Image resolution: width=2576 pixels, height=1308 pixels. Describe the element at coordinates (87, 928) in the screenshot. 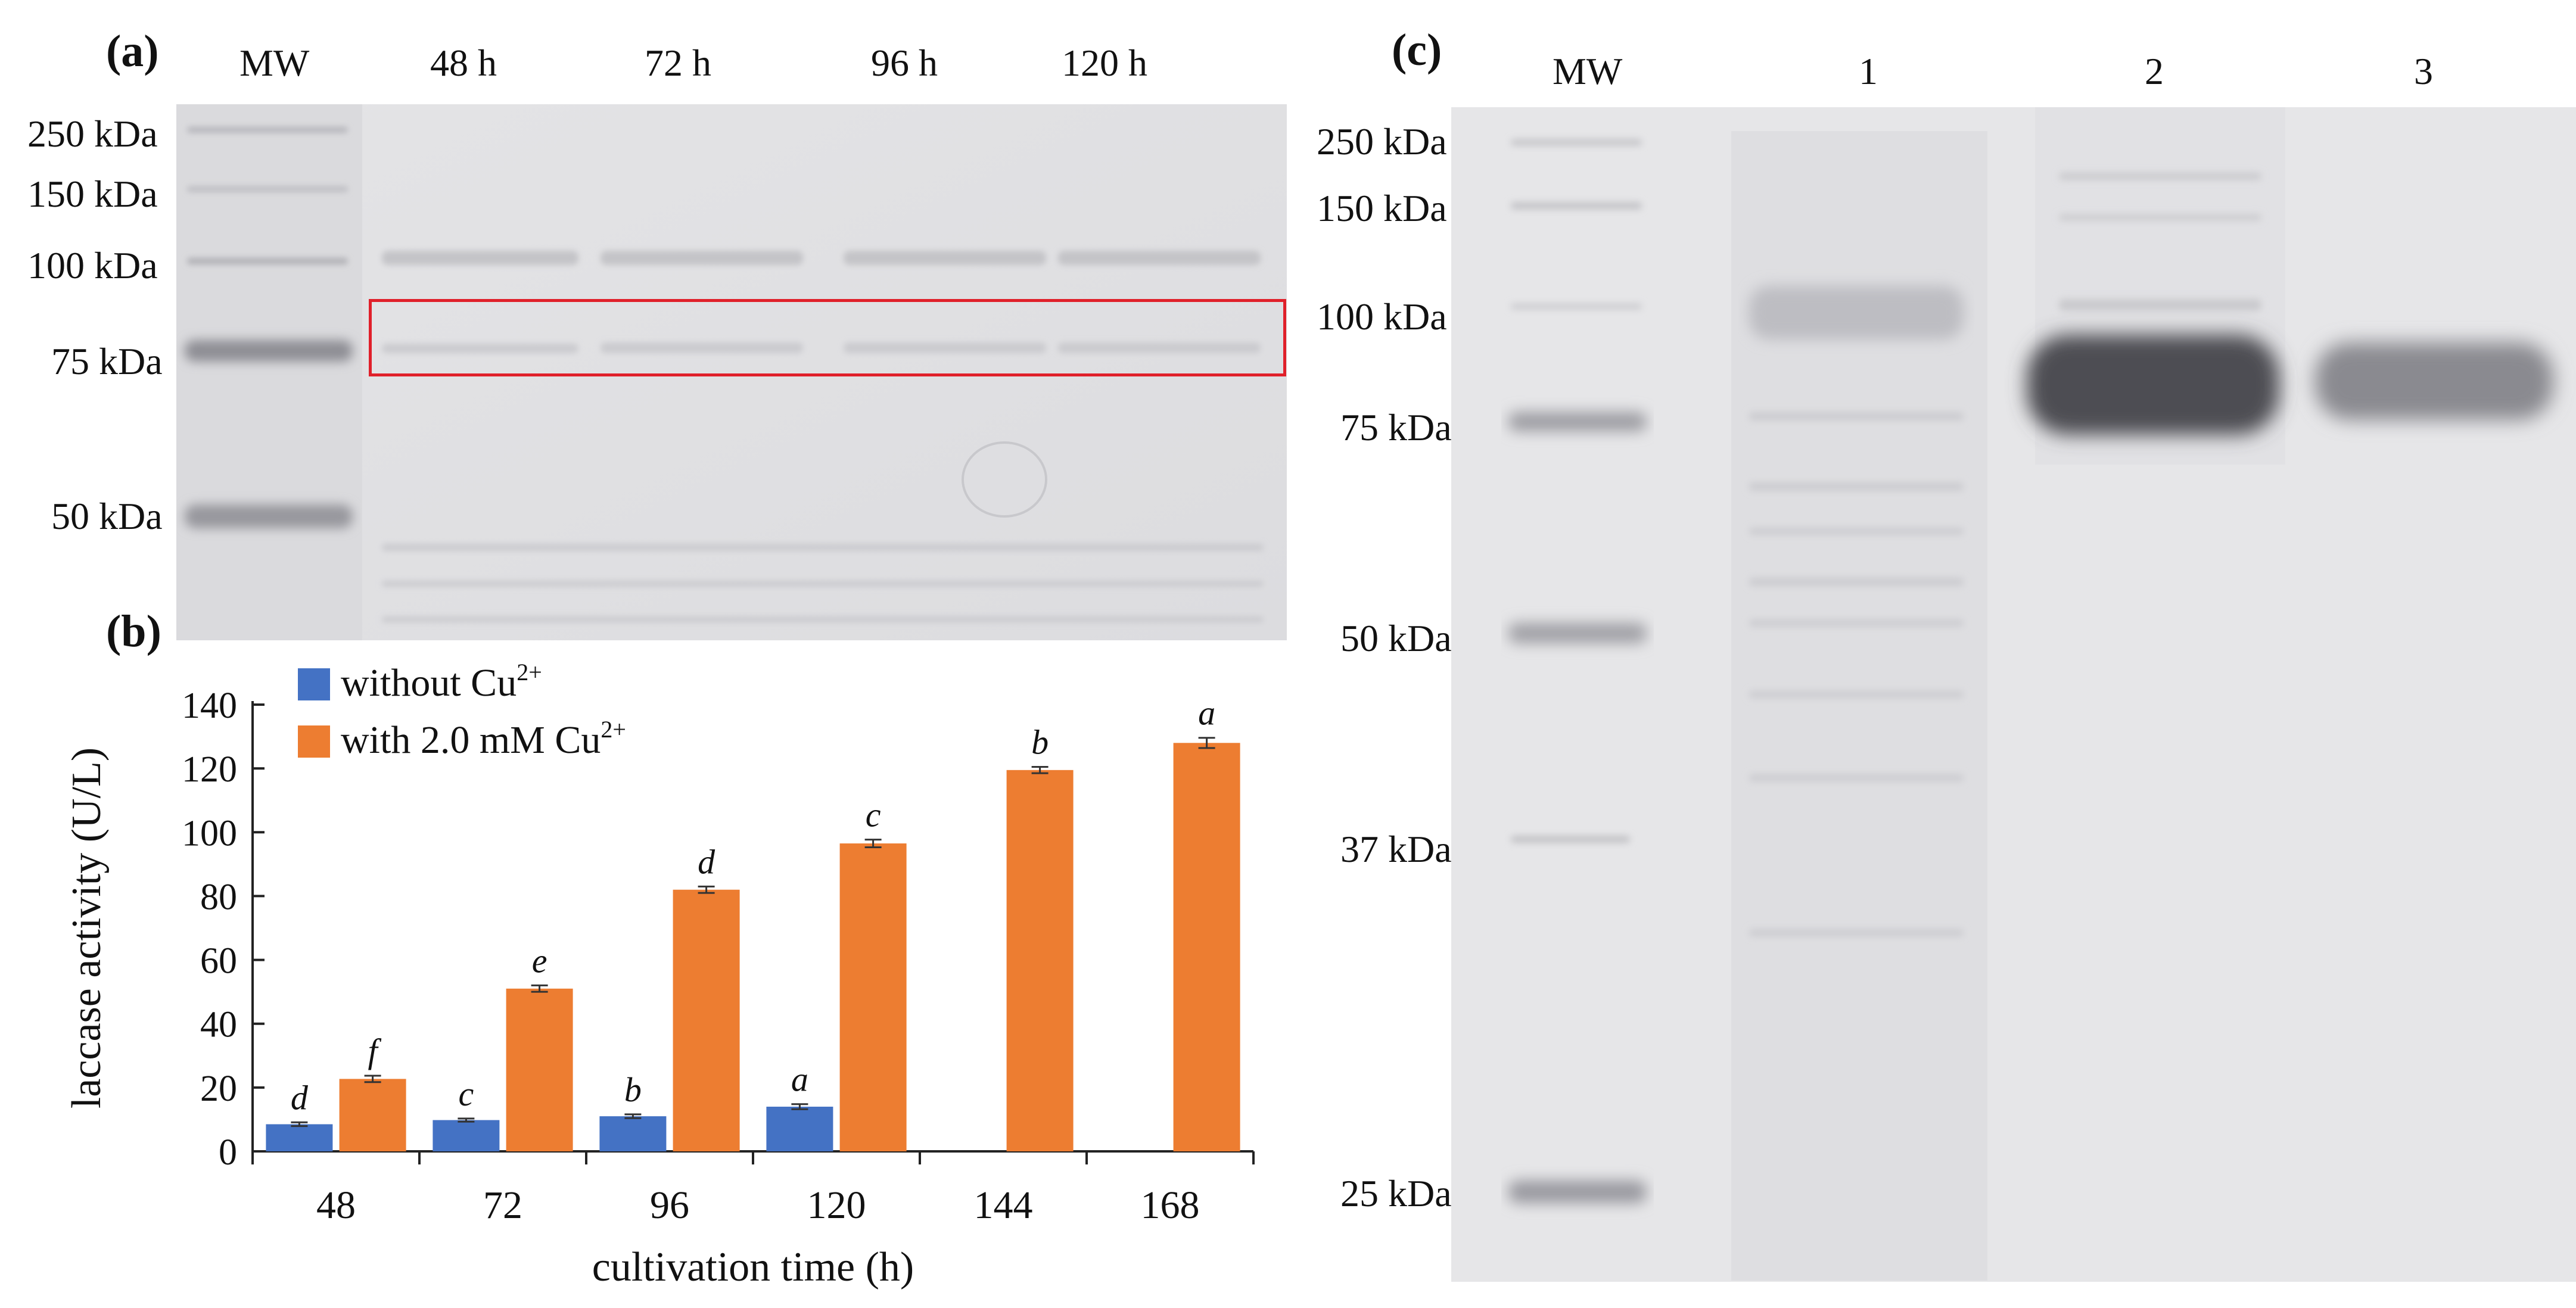

I see `y-axis-title: laccase activity (U/L)` at that location.